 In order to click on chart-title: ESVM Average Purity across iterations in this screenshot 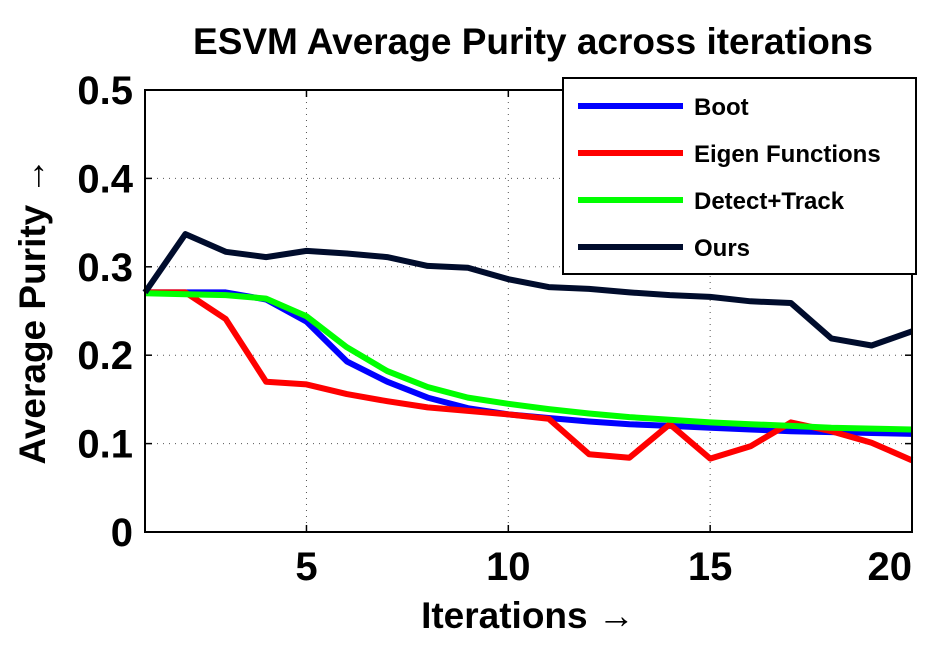, I will do `click(533, 41)`.